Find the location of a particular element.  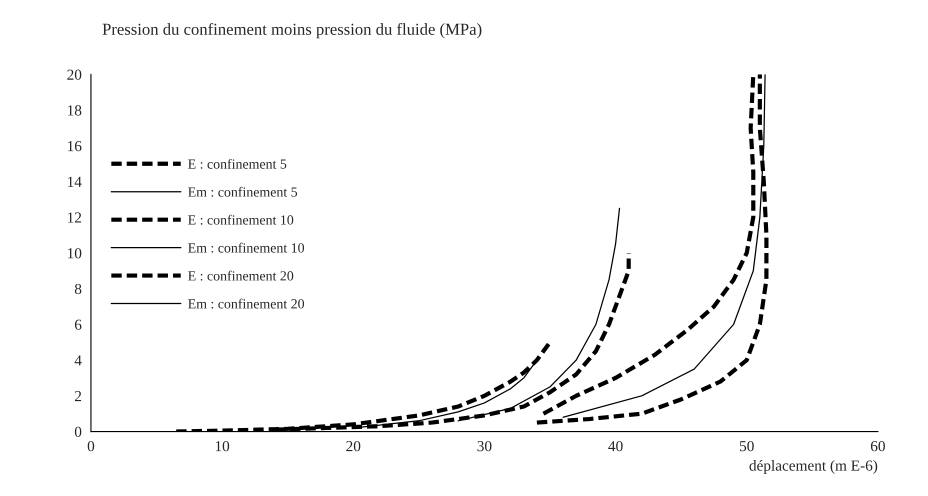

y-tick-label: 0 is located at coordinates (78, 431).